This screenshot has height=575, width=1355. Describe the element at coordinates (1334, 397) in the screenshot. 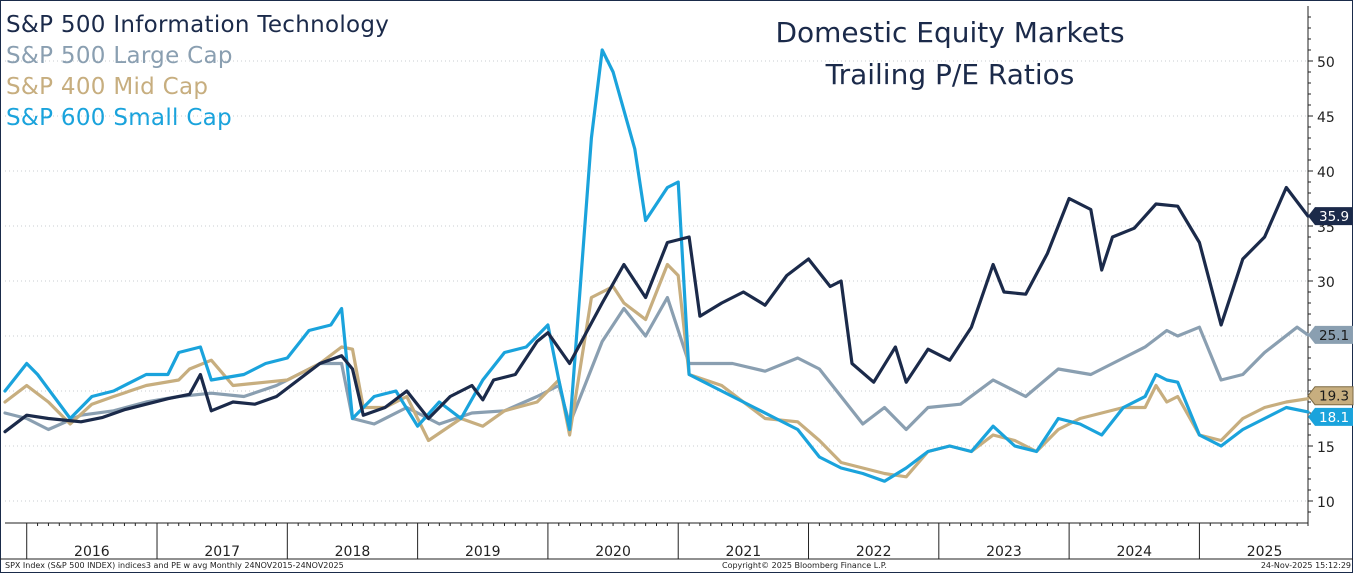

I see `last-value-label-mid: 19.3` at that location.